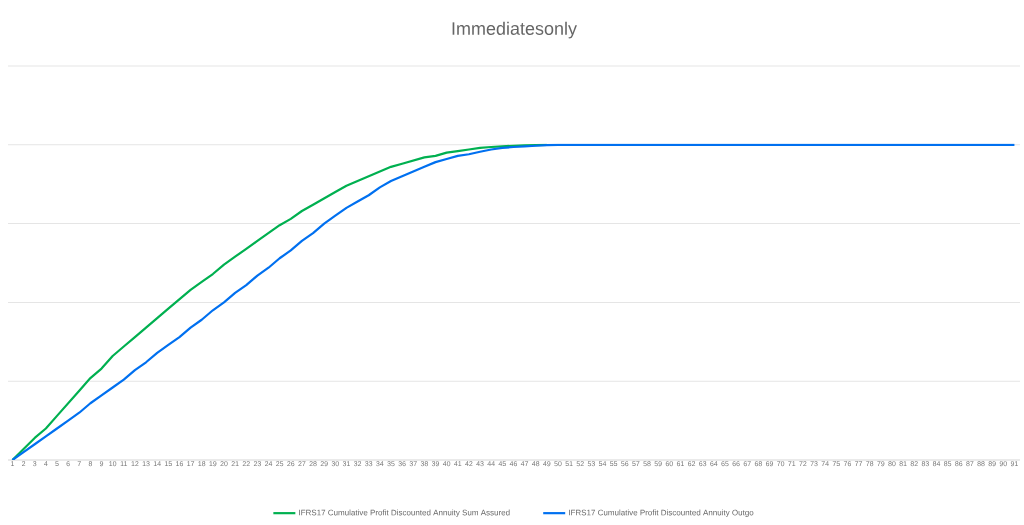  I want to click on chart-title: Immediatesonly, so click(514, 30).